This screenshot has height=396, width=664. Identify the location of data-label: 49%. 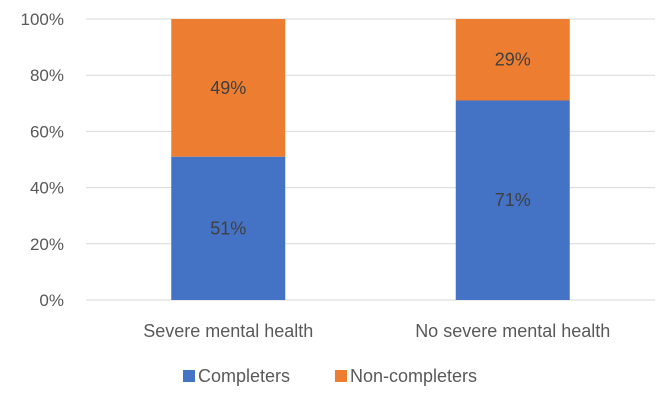
(228, 88).